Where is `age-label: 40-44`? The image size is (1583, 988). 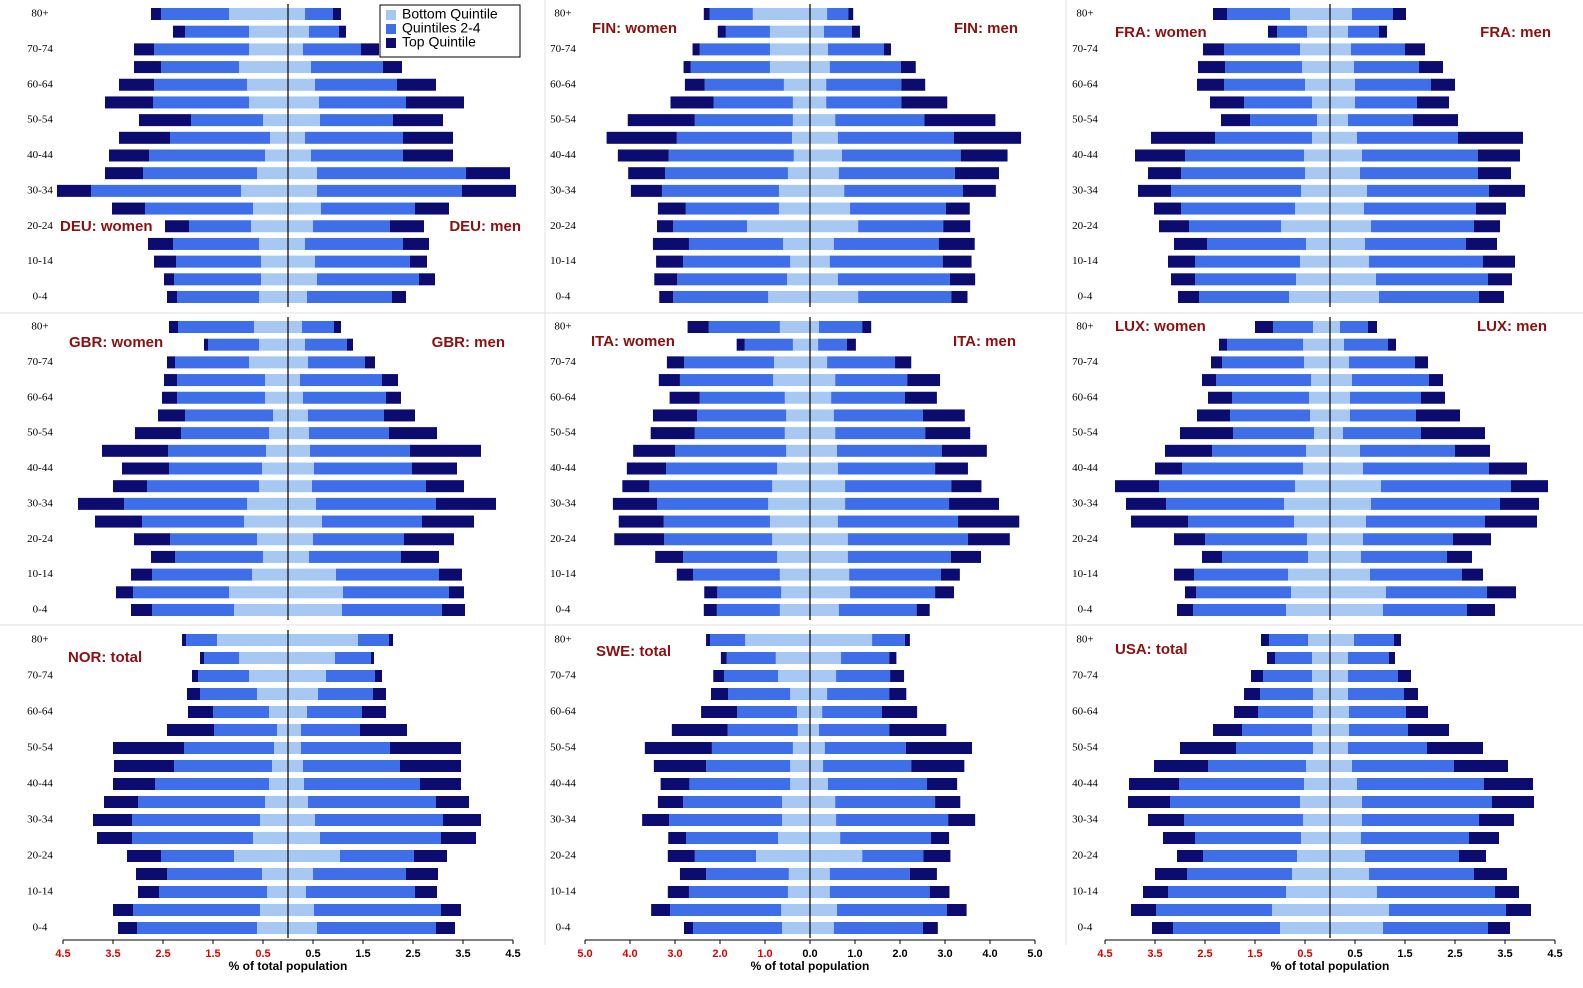
age-label: 40-44 is located at coordinates (563, 784).